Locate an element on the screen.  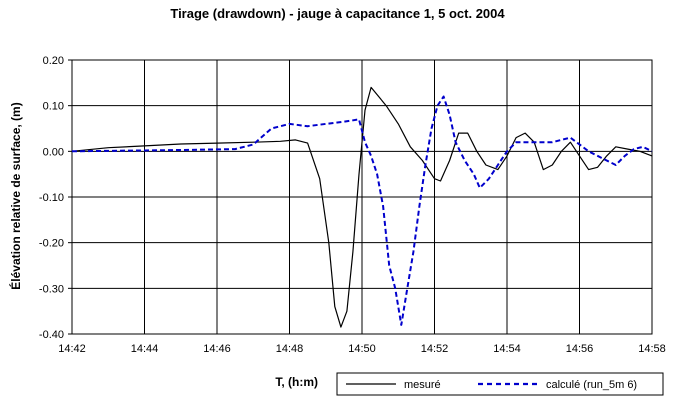
y-tick-label: 0.00 is located at coordinates (53, 152).